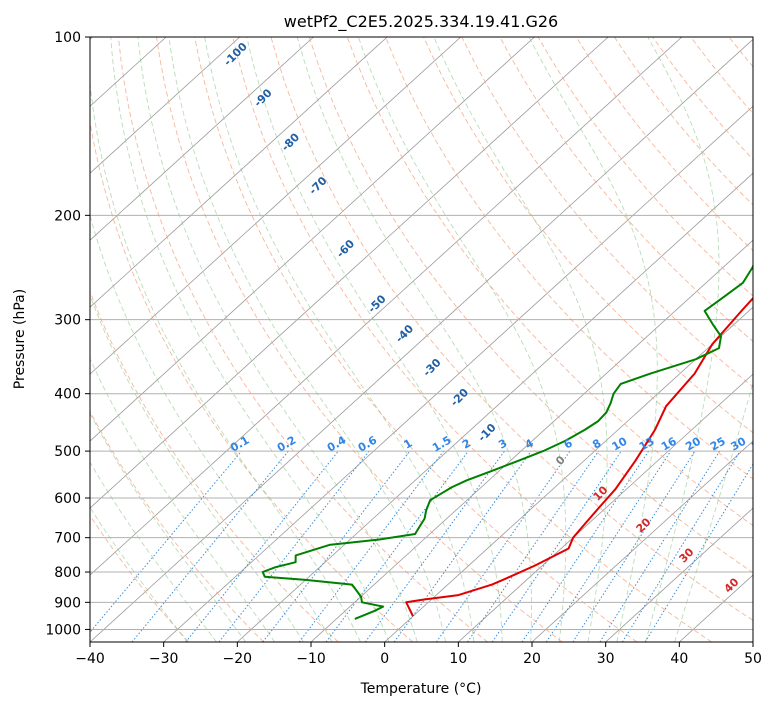  I want to click on moist-adiabat-label: 30, so click(687, 555).